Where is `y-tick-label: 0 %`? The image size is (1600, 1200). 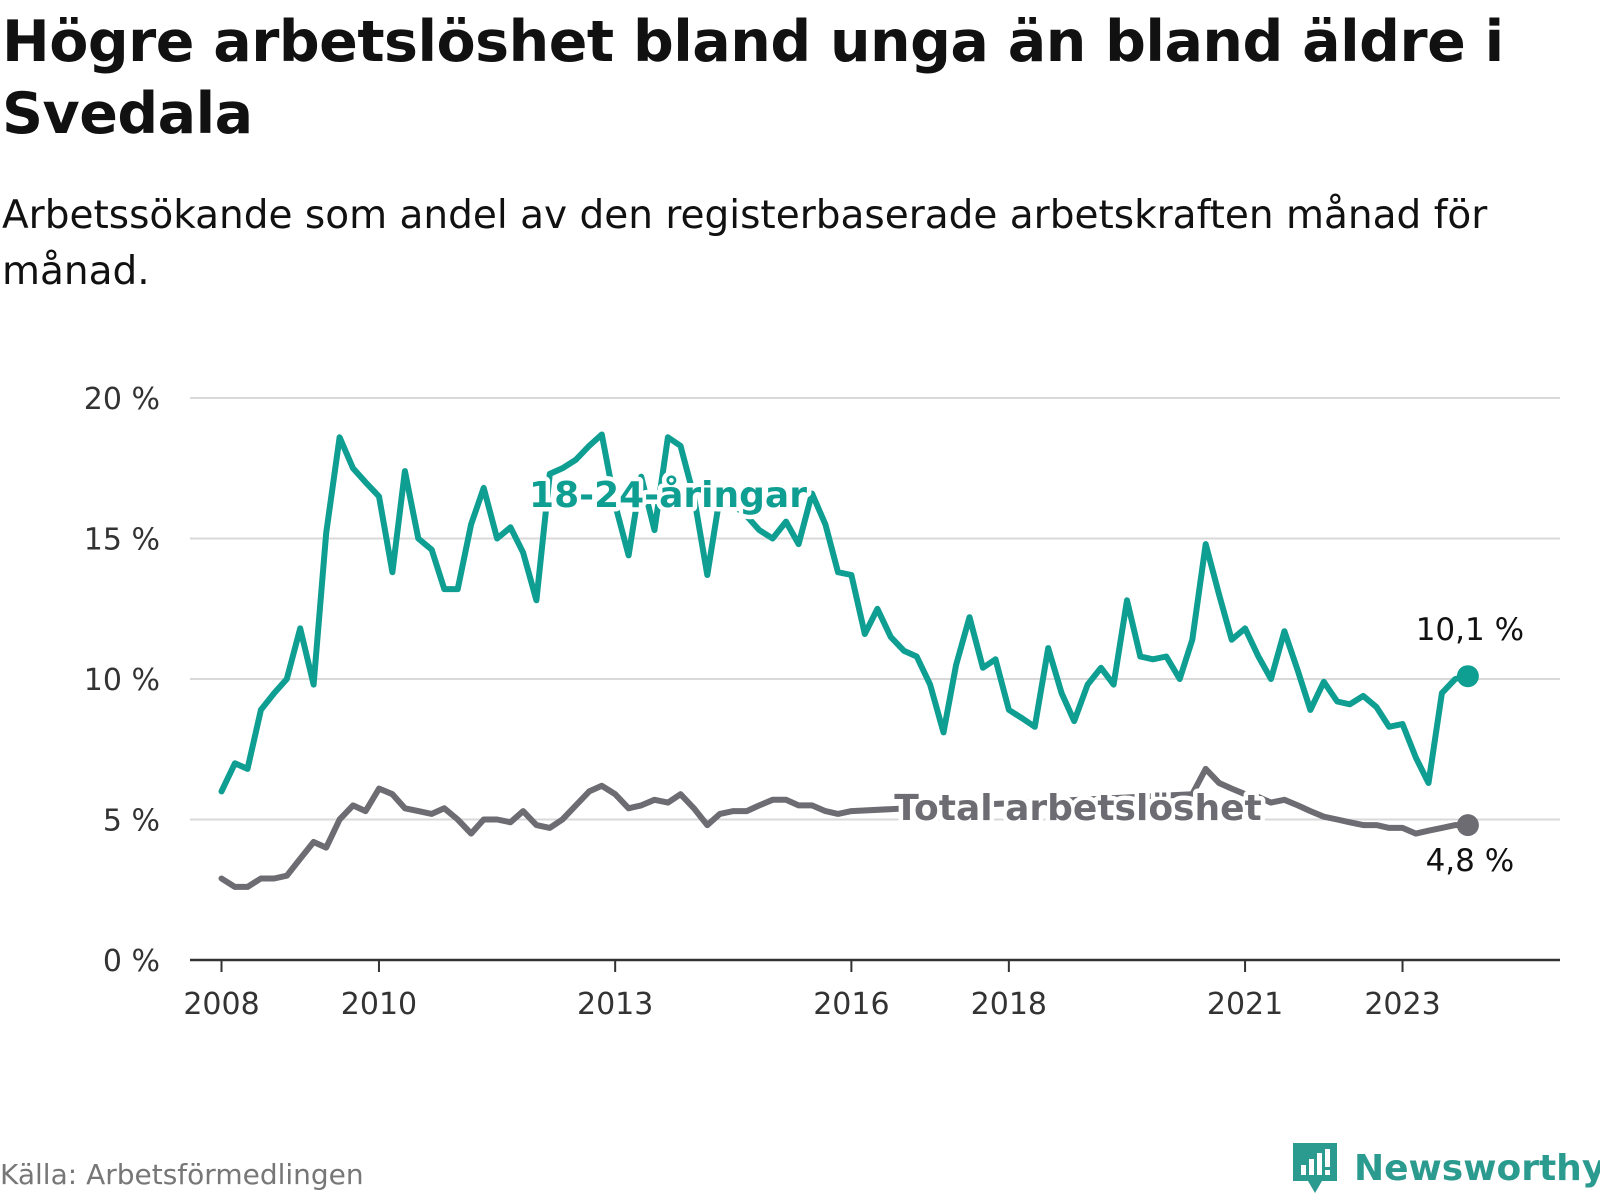 y-tick-label: 0 % is located at coordinates (131, 961).